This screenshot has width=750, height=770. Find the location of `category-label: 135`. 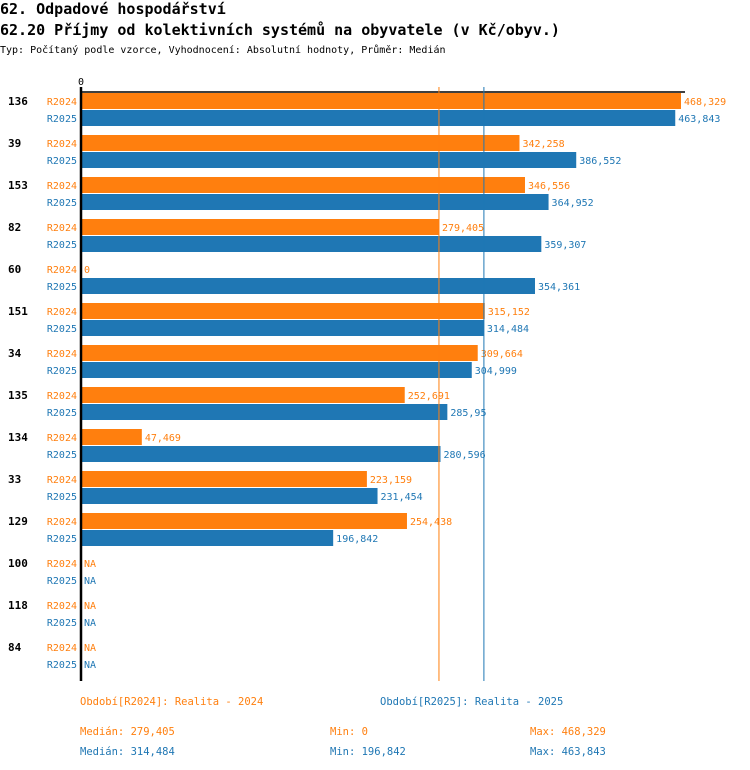

category-label: 135 is located at coordinates (18, 395).